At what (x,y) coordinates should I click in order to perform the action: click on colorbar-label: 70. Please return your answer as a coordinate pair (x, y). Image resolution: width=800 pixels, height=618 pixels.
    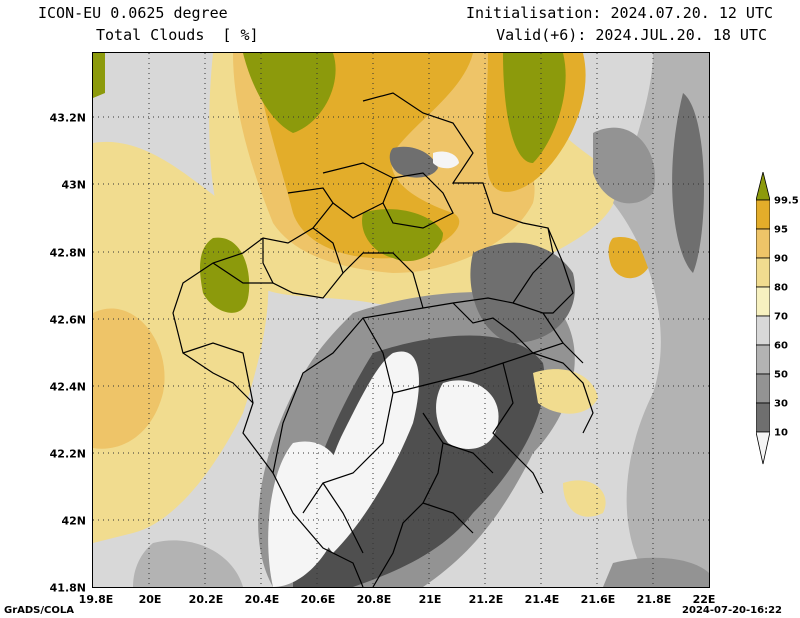
    Looking at the image, I should click on (781, 317).